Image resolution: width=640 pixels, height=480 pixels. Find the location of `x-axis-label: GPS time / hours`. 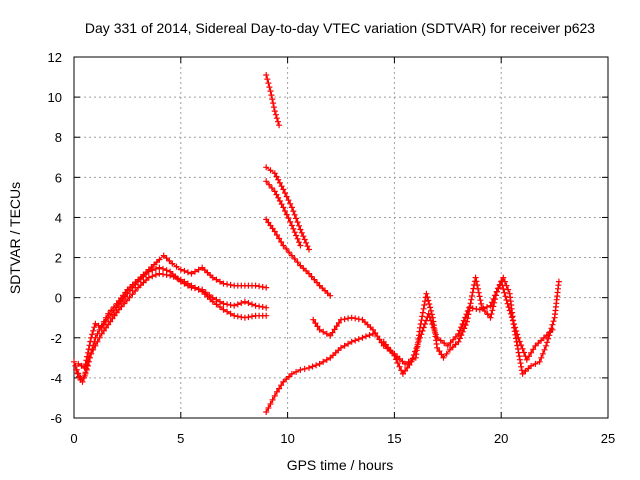

x-axis-label: GPS time / hours is located at coordinates (340, 465).